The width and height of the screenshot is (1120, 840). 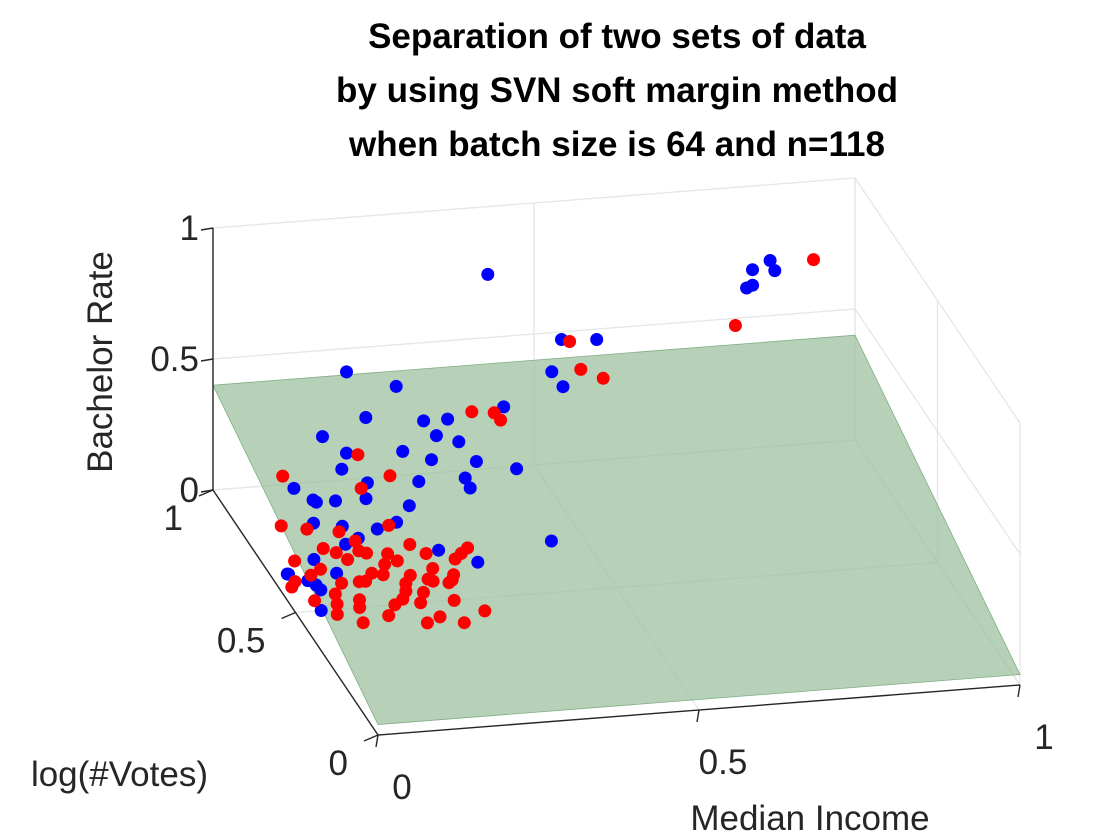 I want to click on chart-title-line-1: Separation of two sets of data, so click(x=617, y=36).